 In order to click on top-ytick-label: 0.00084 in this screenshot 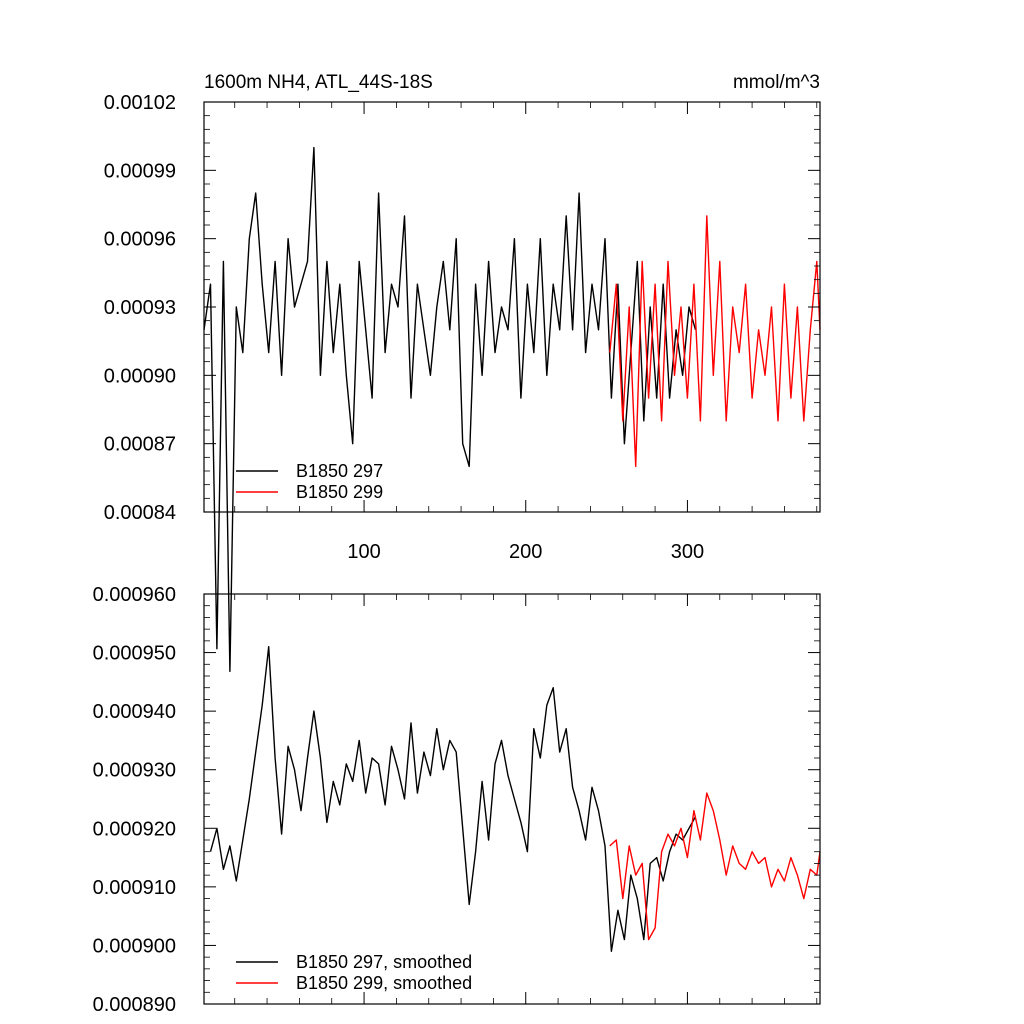, I will do `click(140, 513)`.